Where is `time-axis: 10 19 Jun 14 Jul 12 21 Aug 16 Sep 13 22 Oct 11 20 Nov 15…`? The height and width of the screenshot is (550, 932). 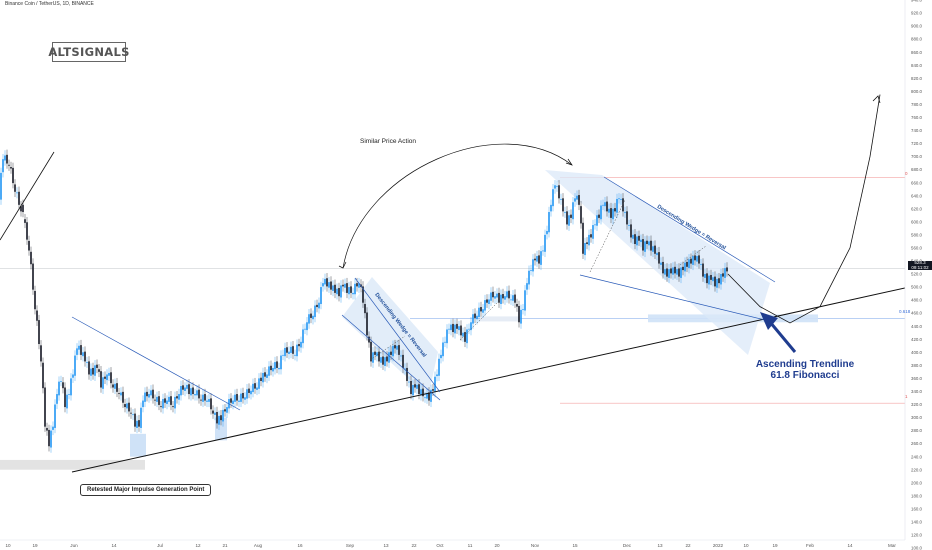 time-axis: 10 19 Jun 14 Jul 12 21 Aug 16 Sep 13 22 Oct 11 20 Nov 15… is located at coordinates (452, 543).